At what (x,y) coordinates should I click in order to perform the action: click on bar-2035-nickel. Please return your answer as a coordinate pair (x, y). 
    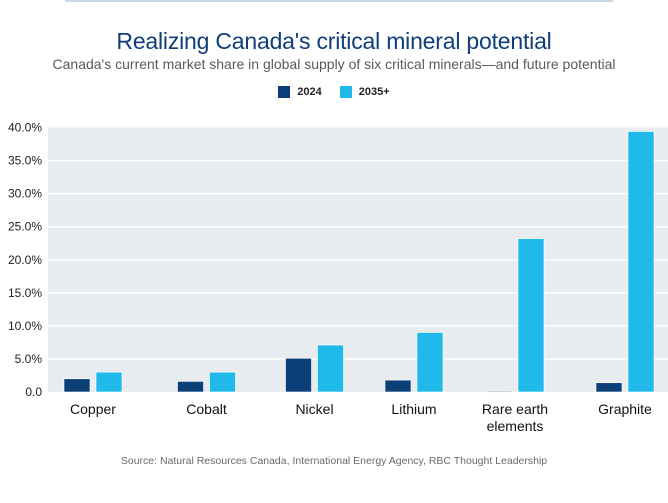
    Looking at the image, I should click on (330, 368).